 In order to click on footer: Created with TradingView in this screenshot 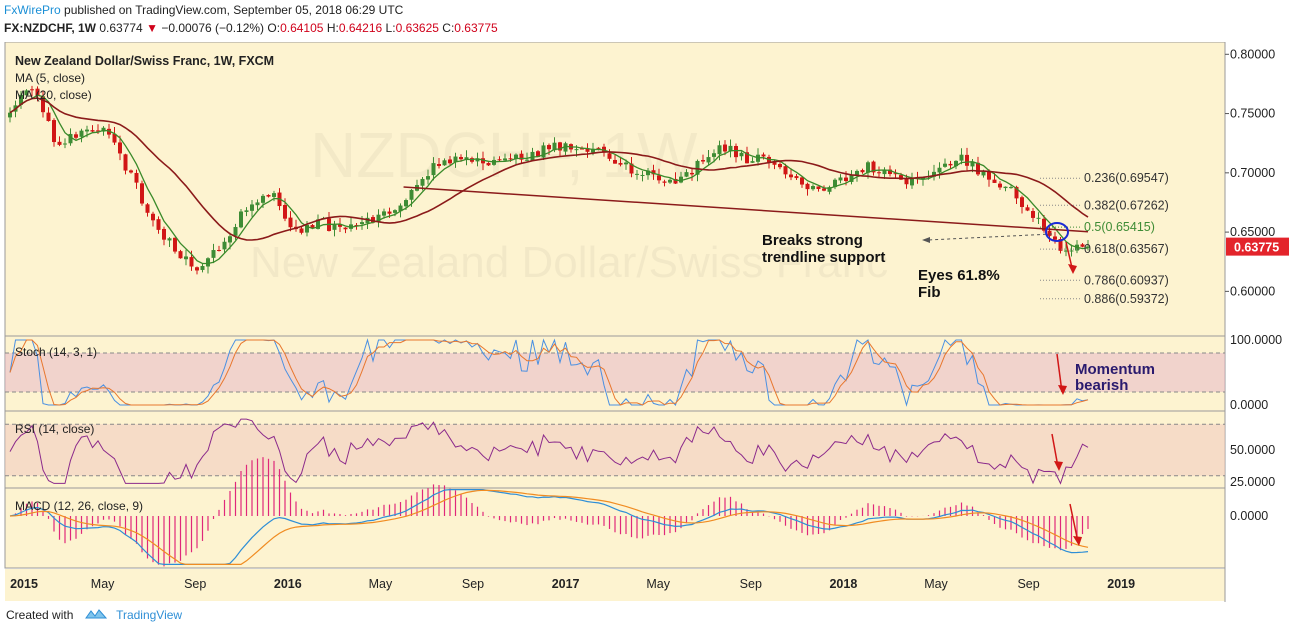, I will do `click(94, 615)`.